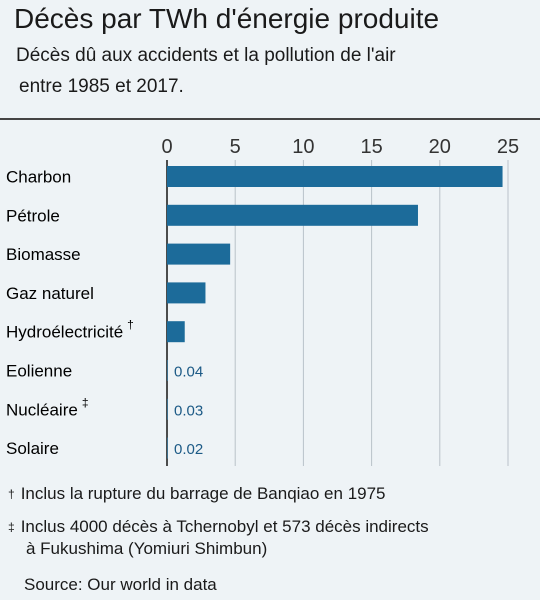  What do you see at coordinates (85, 402) in the screenshot?
I see `category-mark-nucleaire: ‡` at bounding box center [85, 402].